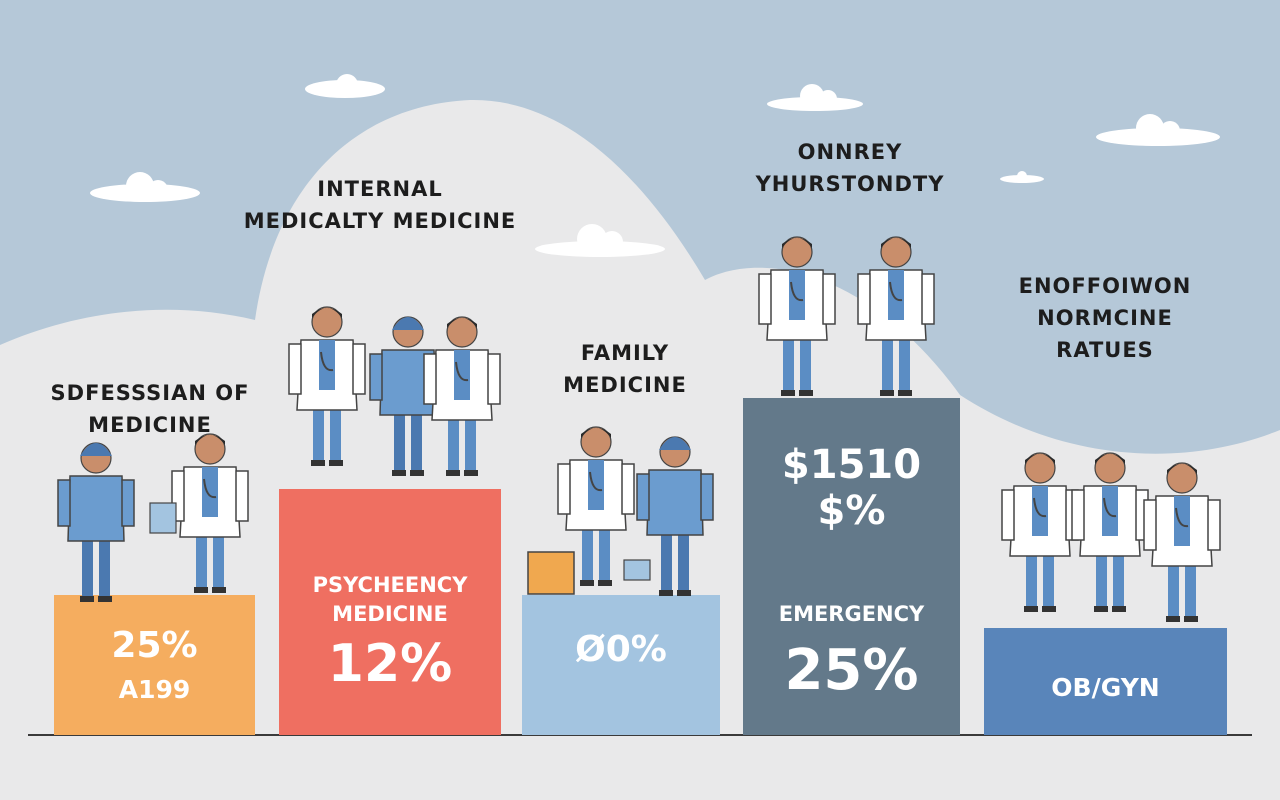 The height and width of the screenshot is (800, 1280). I want to click on column-5-title: ENOFFOIWON NORMCINE RATUES, so click(1105, 318).